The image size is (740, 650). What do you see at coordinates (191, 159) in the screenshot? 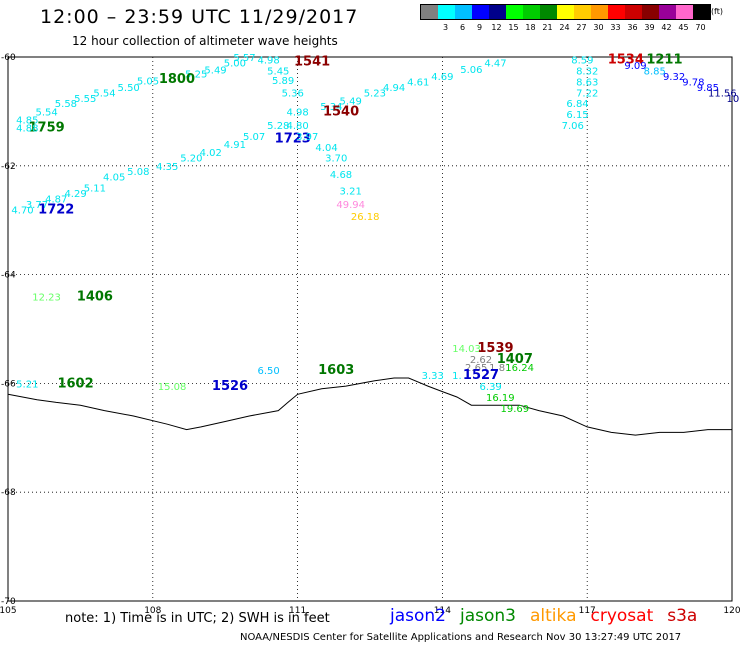
I see `wave-height-label: 5.20` at bounding box center [191, 159].